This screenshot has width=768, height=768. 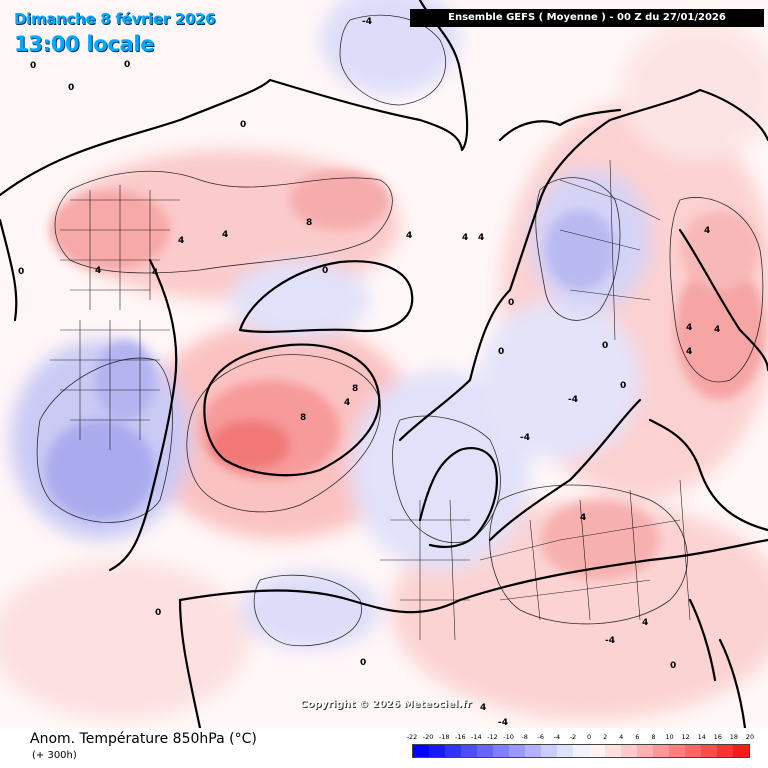 I want to click on scale-bar, so click(x=581, y=751).